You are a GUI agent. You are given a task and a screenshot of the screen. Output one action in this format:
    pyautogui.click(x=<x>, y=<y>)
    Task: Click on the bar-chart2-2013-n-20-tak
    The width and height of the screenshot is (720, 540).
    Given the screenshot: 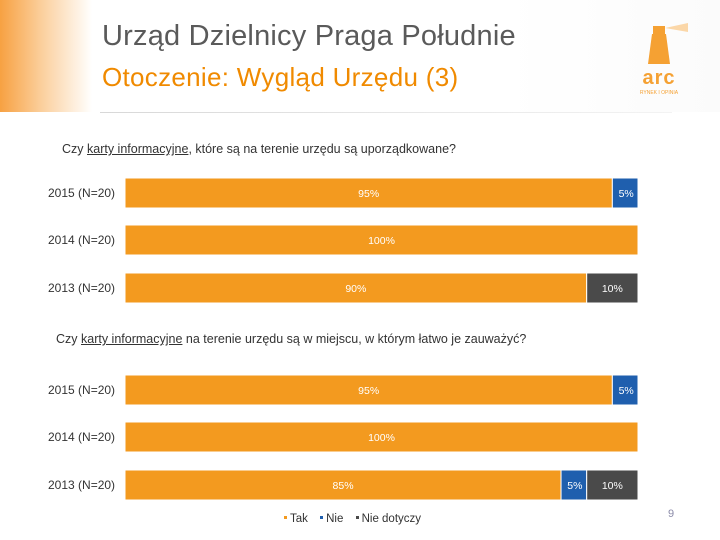 What is the action you would take?
    pyautogui.click(x=343, y=485)
    